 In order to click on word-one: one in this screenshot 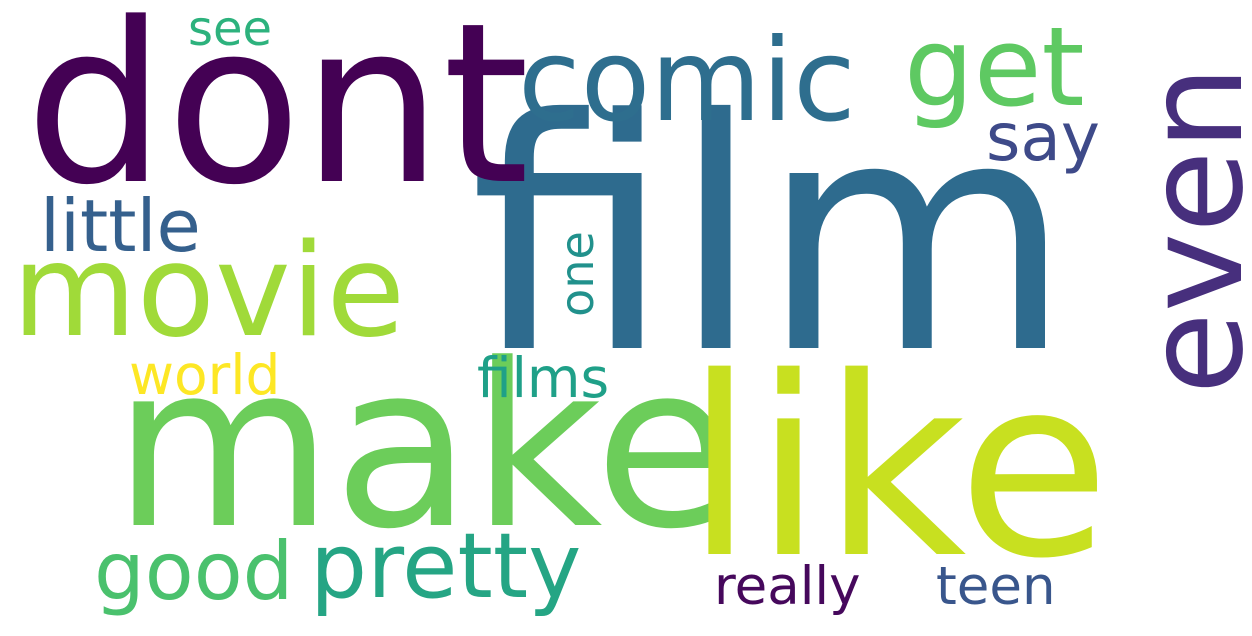, I will do `click(577, 274)`.